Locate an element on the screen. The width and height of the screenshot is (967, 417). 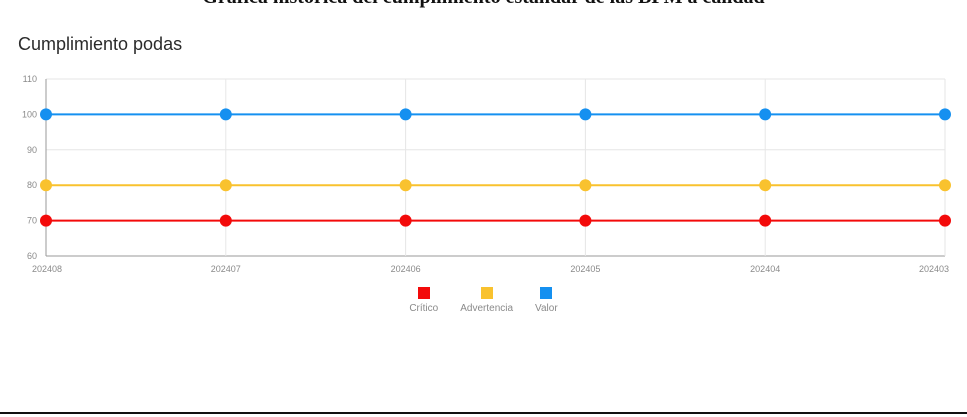
y-tick-label: 100 is located at coordinates (29, 114).